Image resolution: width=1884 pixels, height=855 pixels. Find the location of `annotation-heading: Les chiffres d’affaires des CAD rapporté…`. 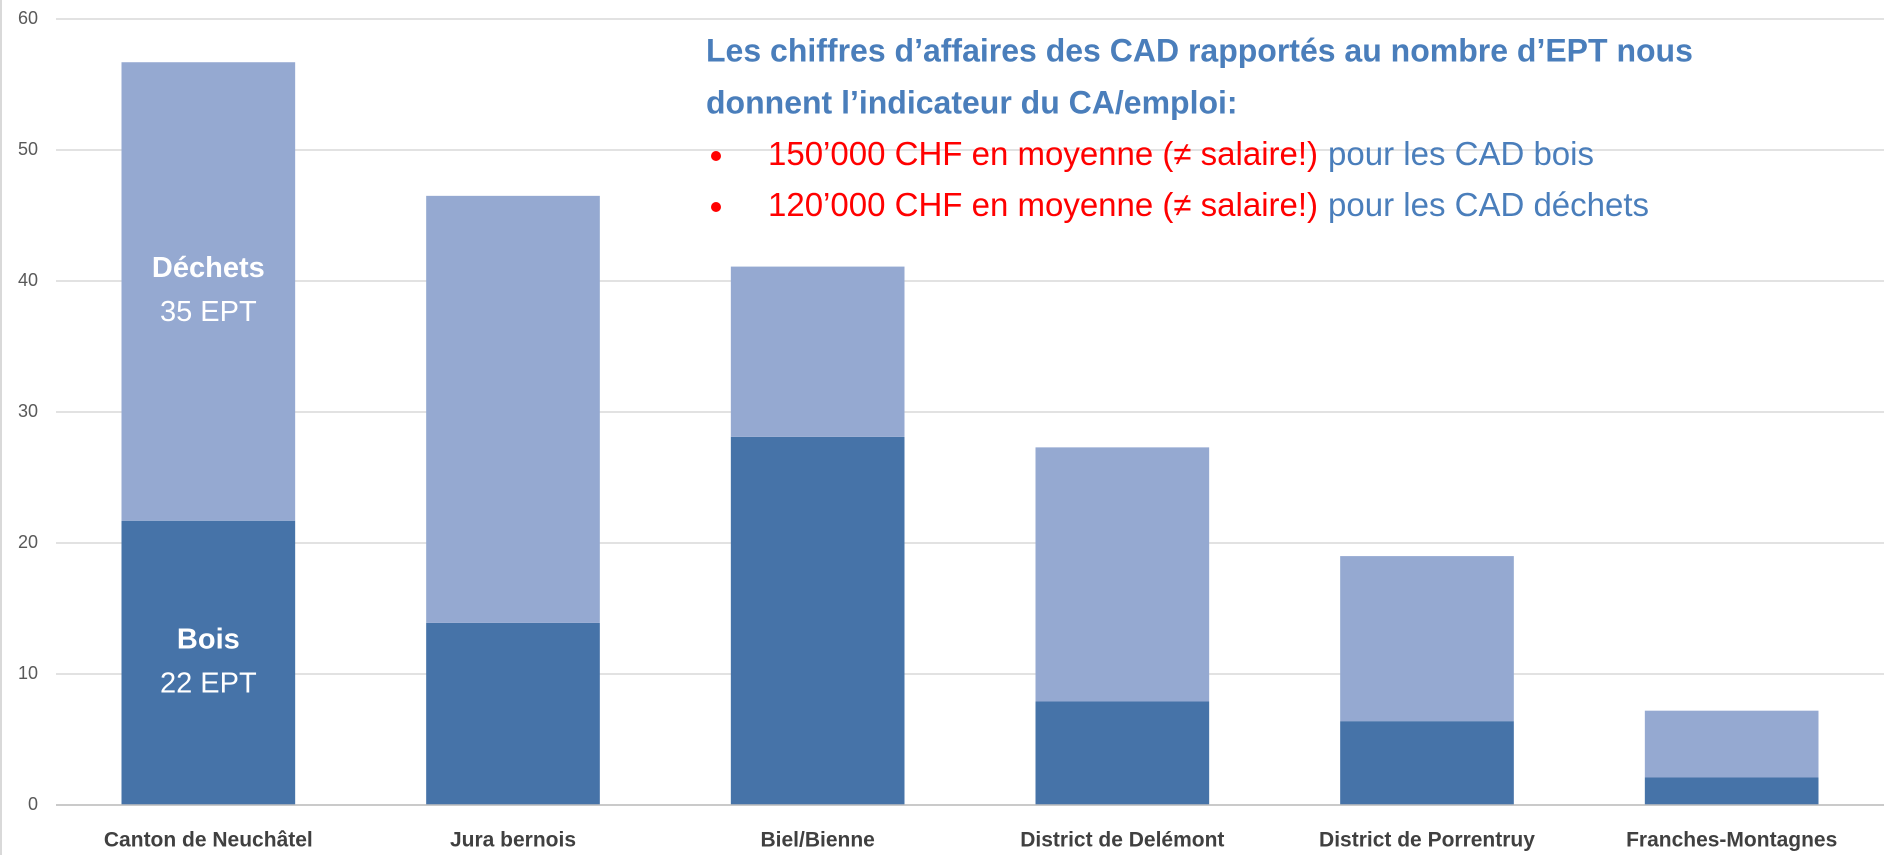

annotation-heading: Les chiffres d’affaires des CAD rapporté… is located at coordinates (1199, 50).